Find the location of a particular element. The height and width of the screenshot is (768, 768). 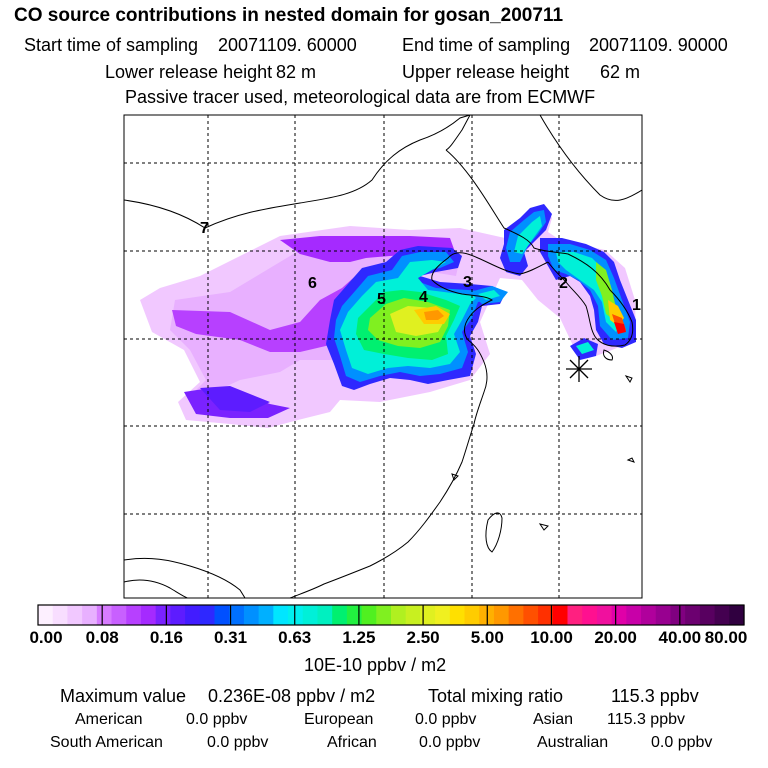

colorbar-tick-label: 1.25 is located at coordinates (359, 637).